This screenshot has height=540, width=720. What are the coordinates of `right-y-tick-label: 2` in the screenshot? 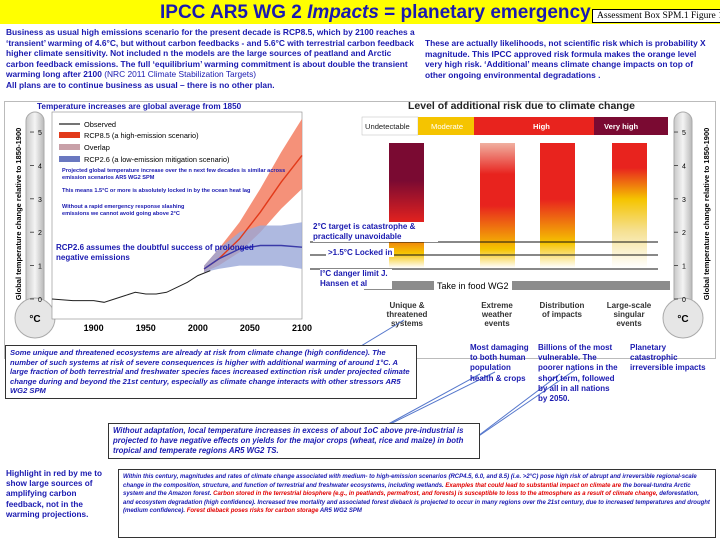 It's located at (684, 233).